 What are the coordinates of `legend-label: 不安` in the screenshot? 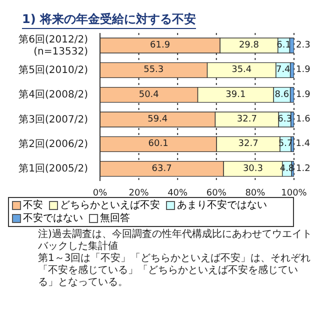 It's located at (32, 205).